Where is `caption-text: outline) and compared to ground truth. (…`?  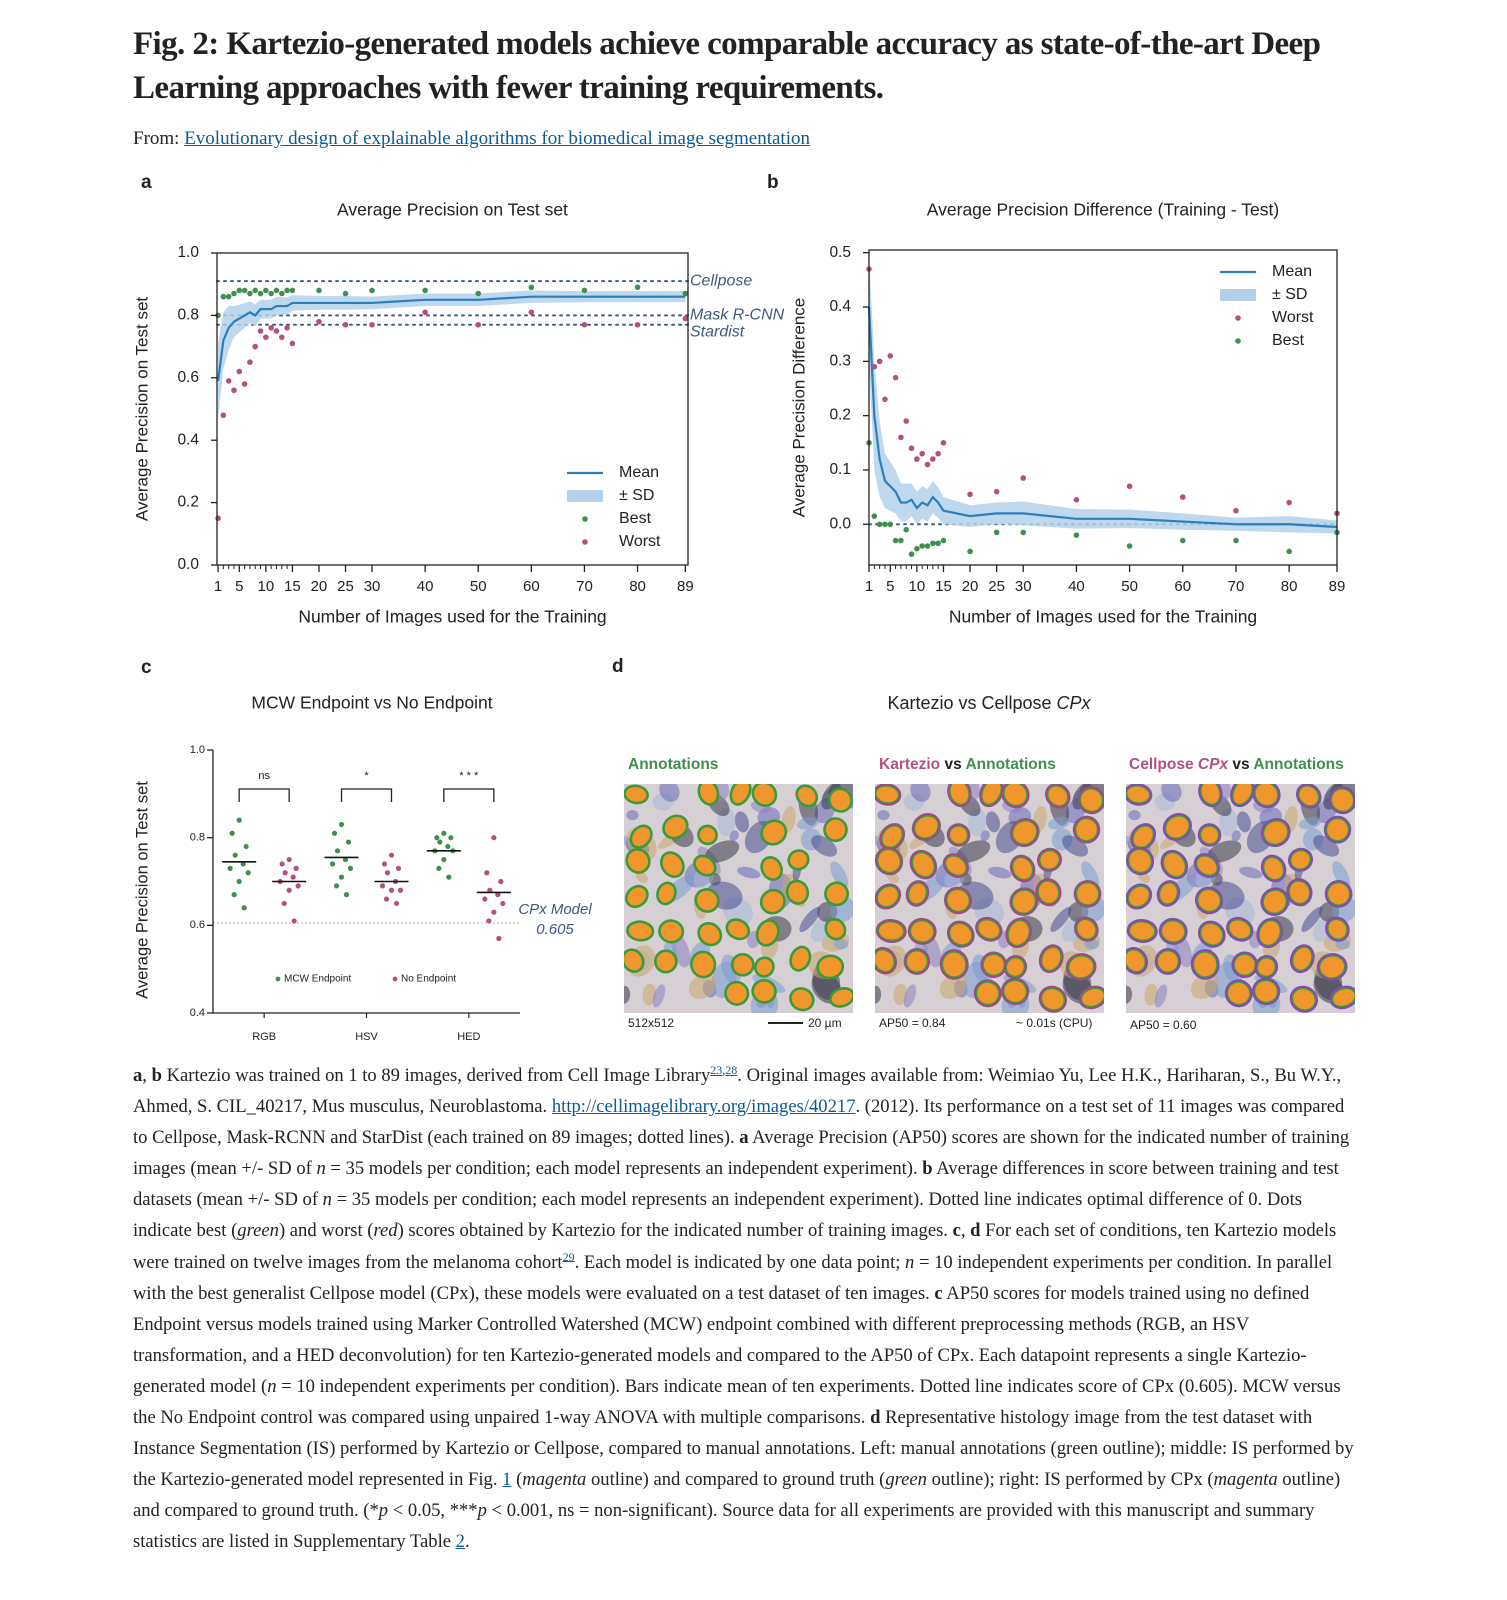
caption-text: outline) and compared to ground truth. (… is located at coordinates (737, 1495).